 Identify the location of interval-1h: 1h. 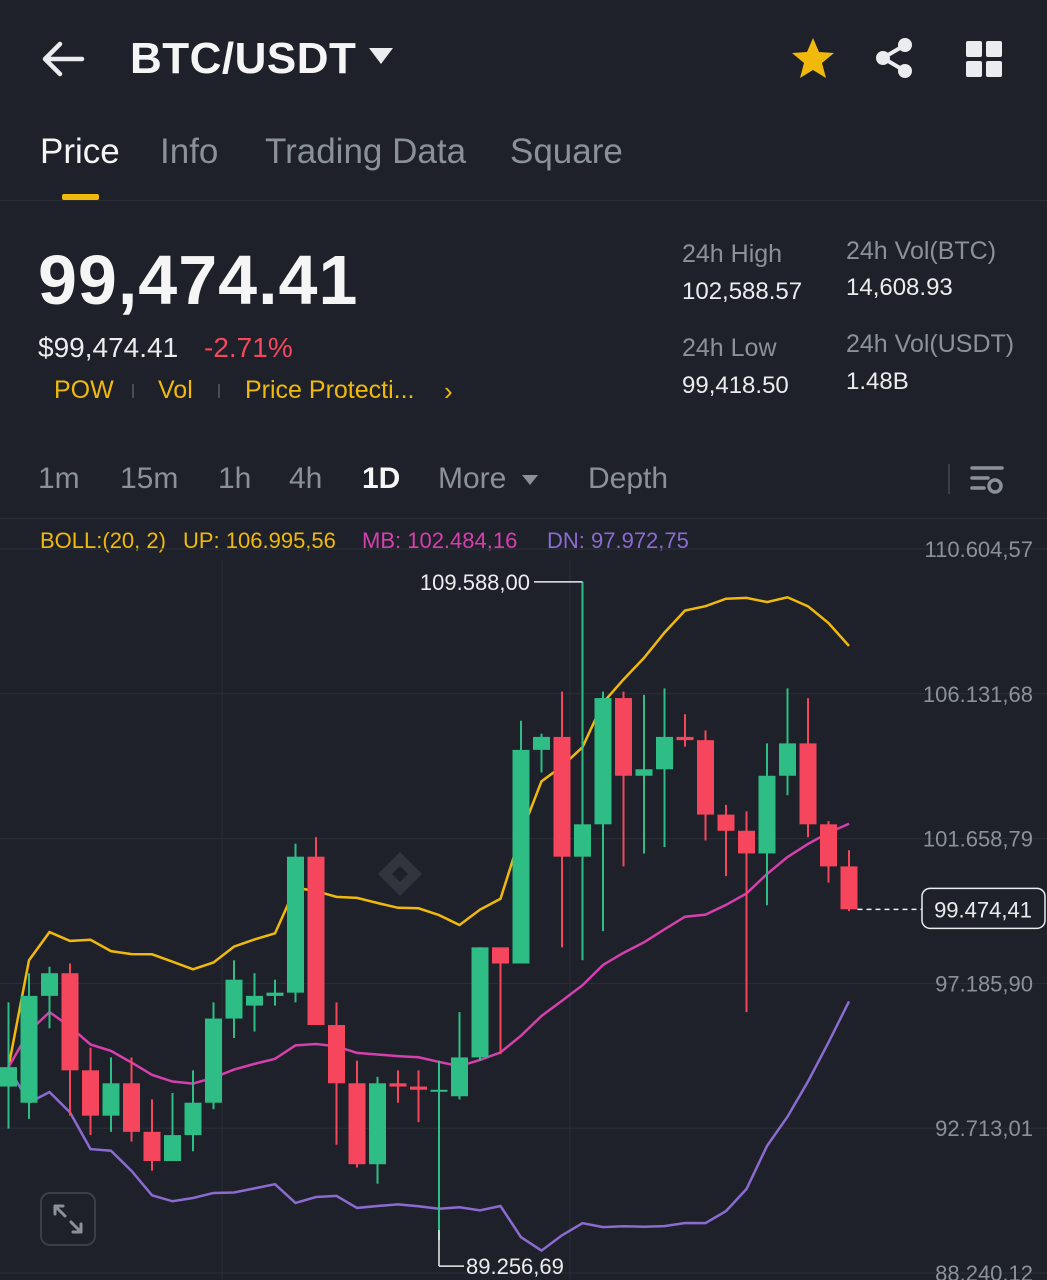
(235, 478).